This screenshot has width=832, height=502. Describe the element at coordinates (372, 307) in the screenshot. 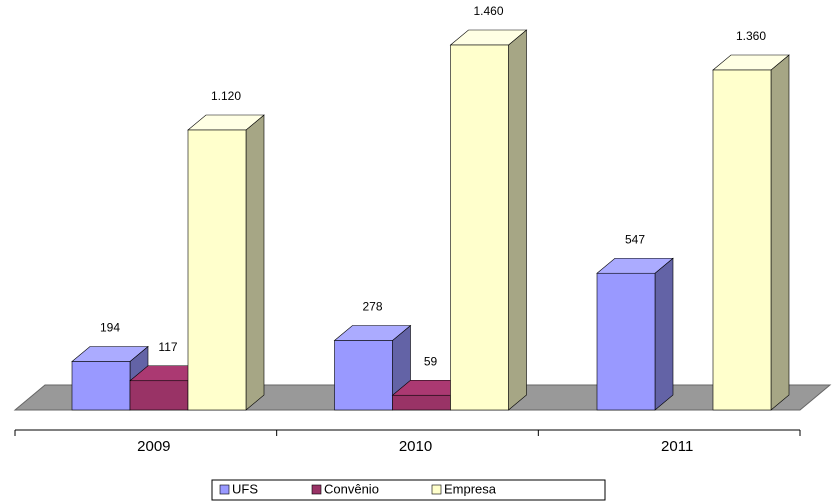

I see `data-label: 278` at that location.